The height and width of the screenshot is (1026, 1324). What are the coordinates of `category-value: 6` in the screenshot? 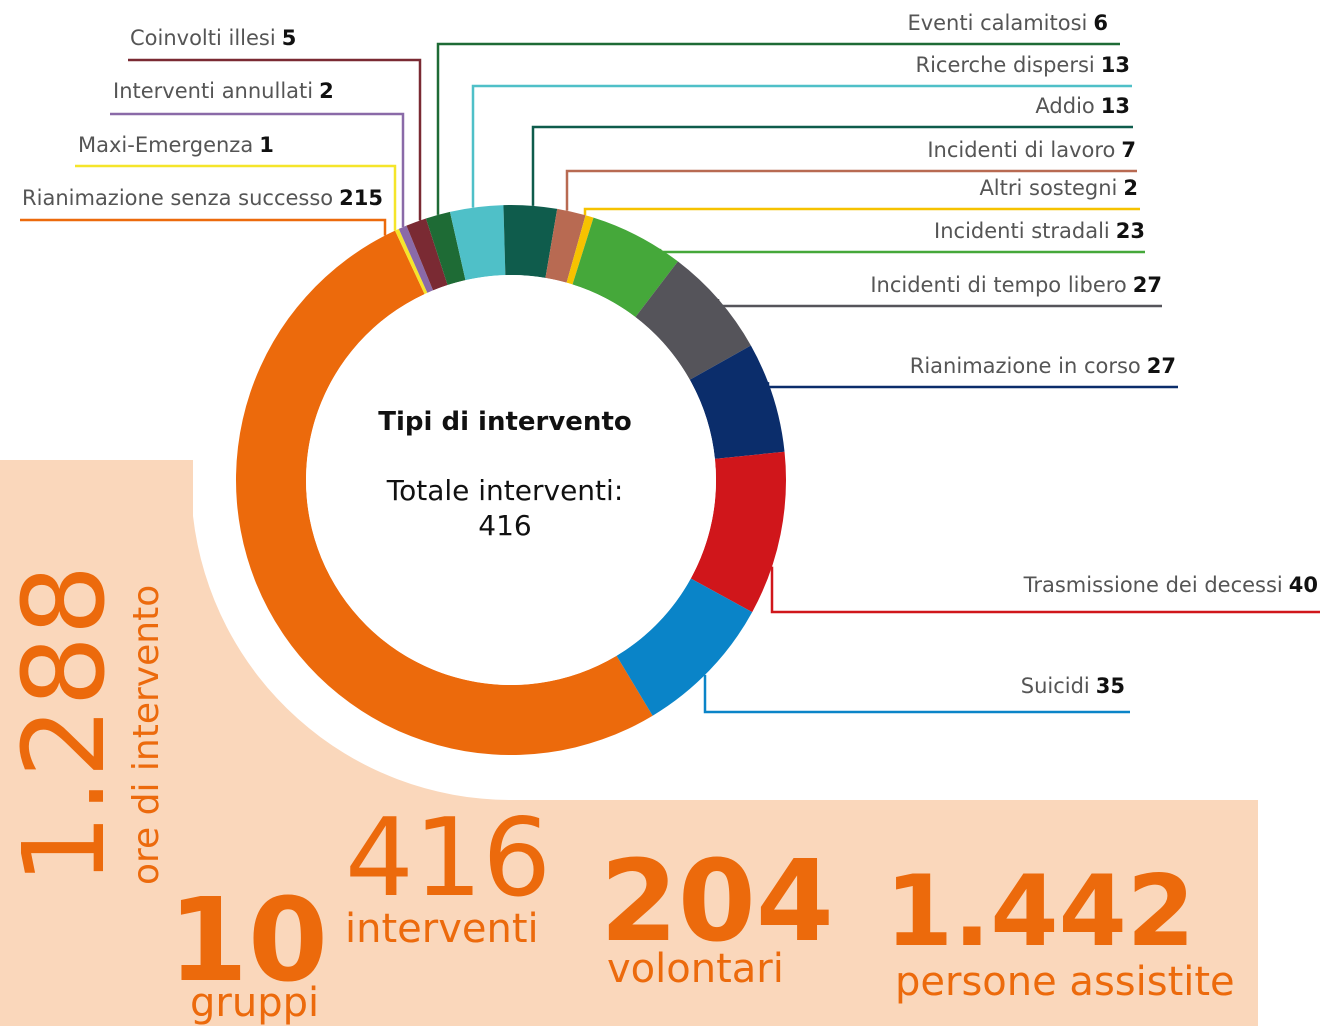 It's located at (1100, 23).